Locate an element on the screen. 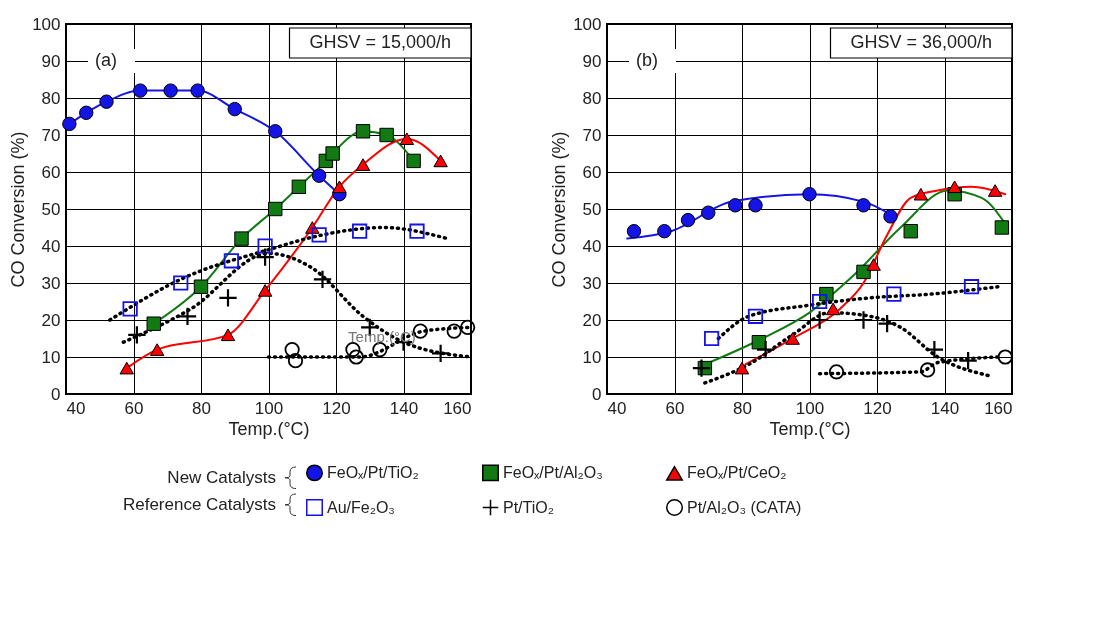 This screenshot has width=1096, height=624. legend-label: FeOₓ/Pt/CeO₂ is located at coordinates (737, 473).